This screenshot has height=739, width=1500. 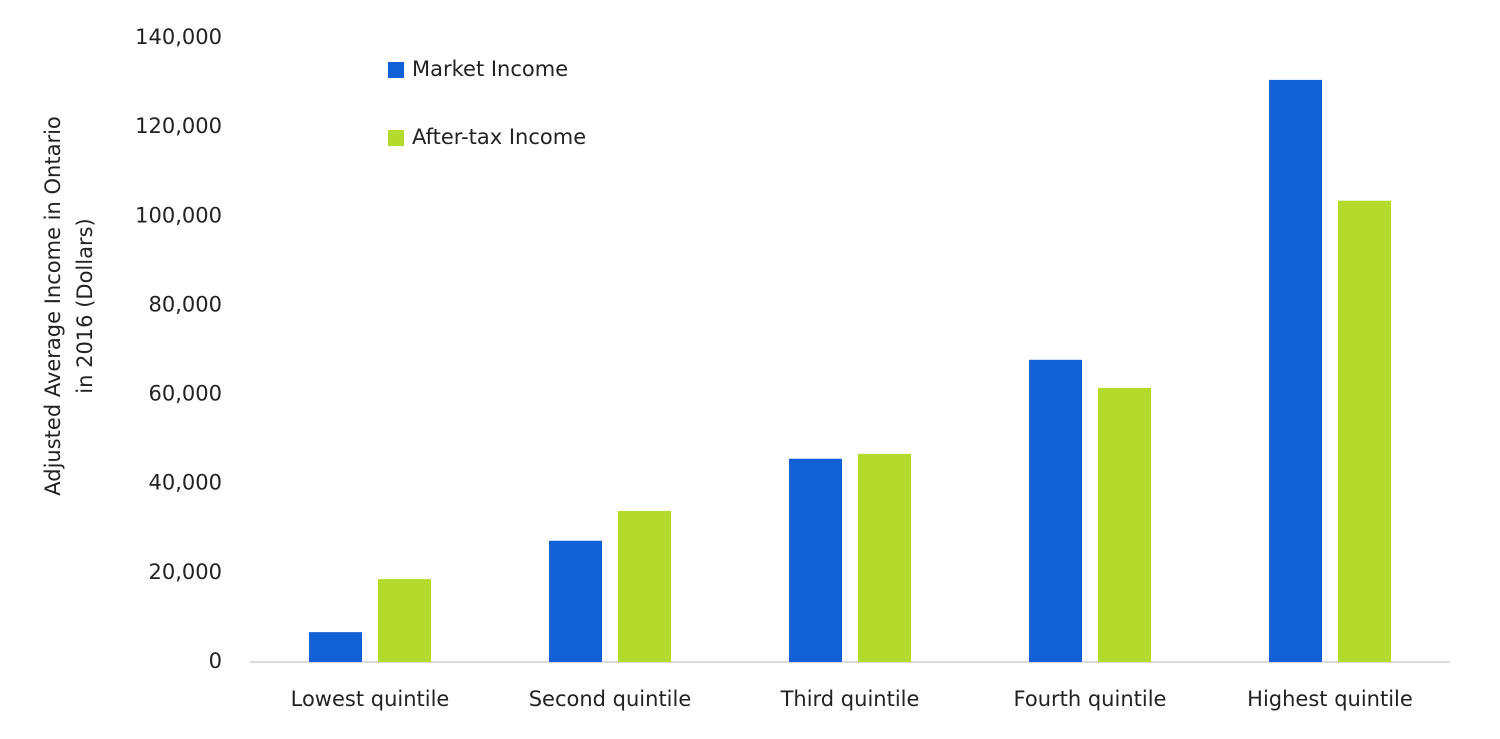 What do you see at coordinates (178, 215) in the screenshot?
I see `y-tick-label: 100,000` at bounding box center [178, 215].